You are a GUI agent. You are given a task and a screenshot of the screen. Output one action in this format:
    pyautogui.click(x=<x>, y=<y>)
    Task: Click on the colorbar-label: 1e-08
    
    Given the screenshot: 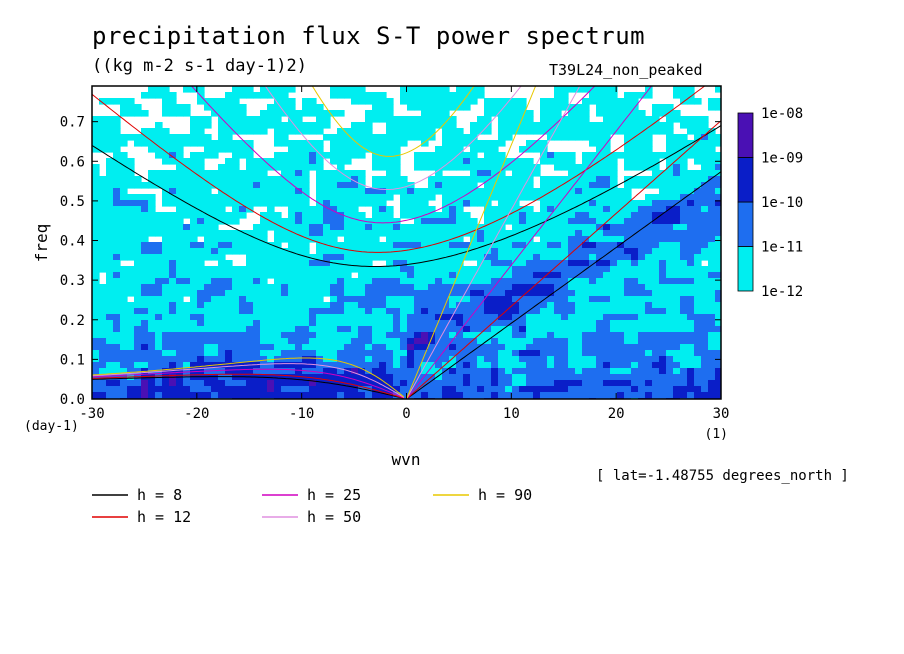 What is the action you would take?
    pyautogui.click(x=782, y=114)
    